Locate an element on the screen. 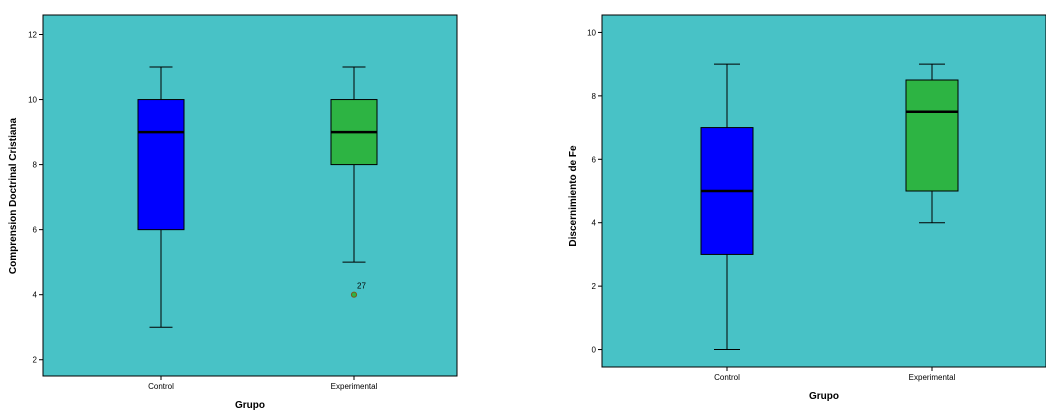  y-tick-label: 0 is located at coordinates (594, 350).